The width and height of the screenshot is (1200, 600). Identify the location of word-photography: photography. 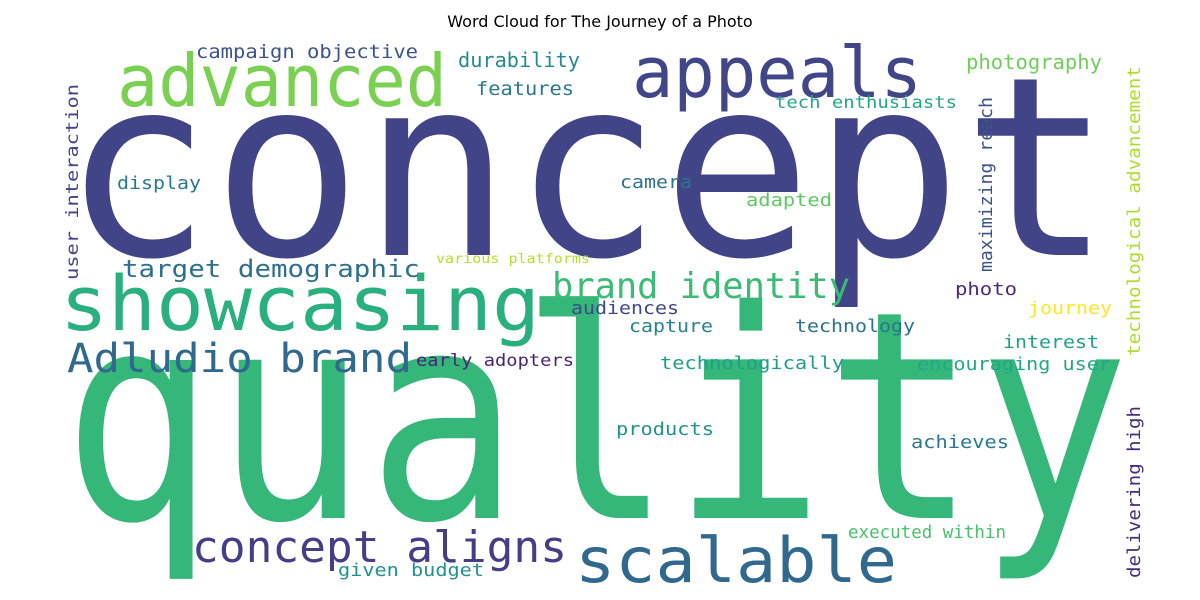
(1034, 62).